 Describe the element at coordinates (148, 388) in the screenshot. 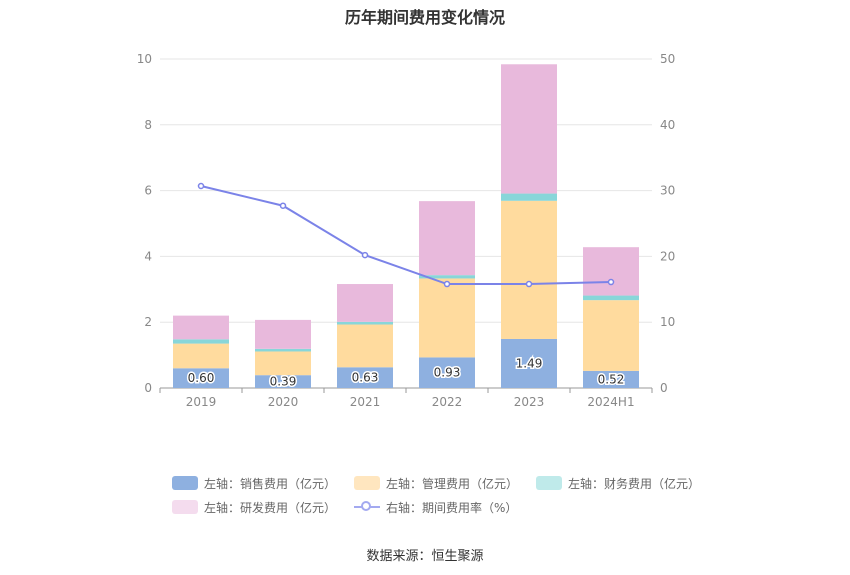

I see `y-left-tick-label: 0` at that location.